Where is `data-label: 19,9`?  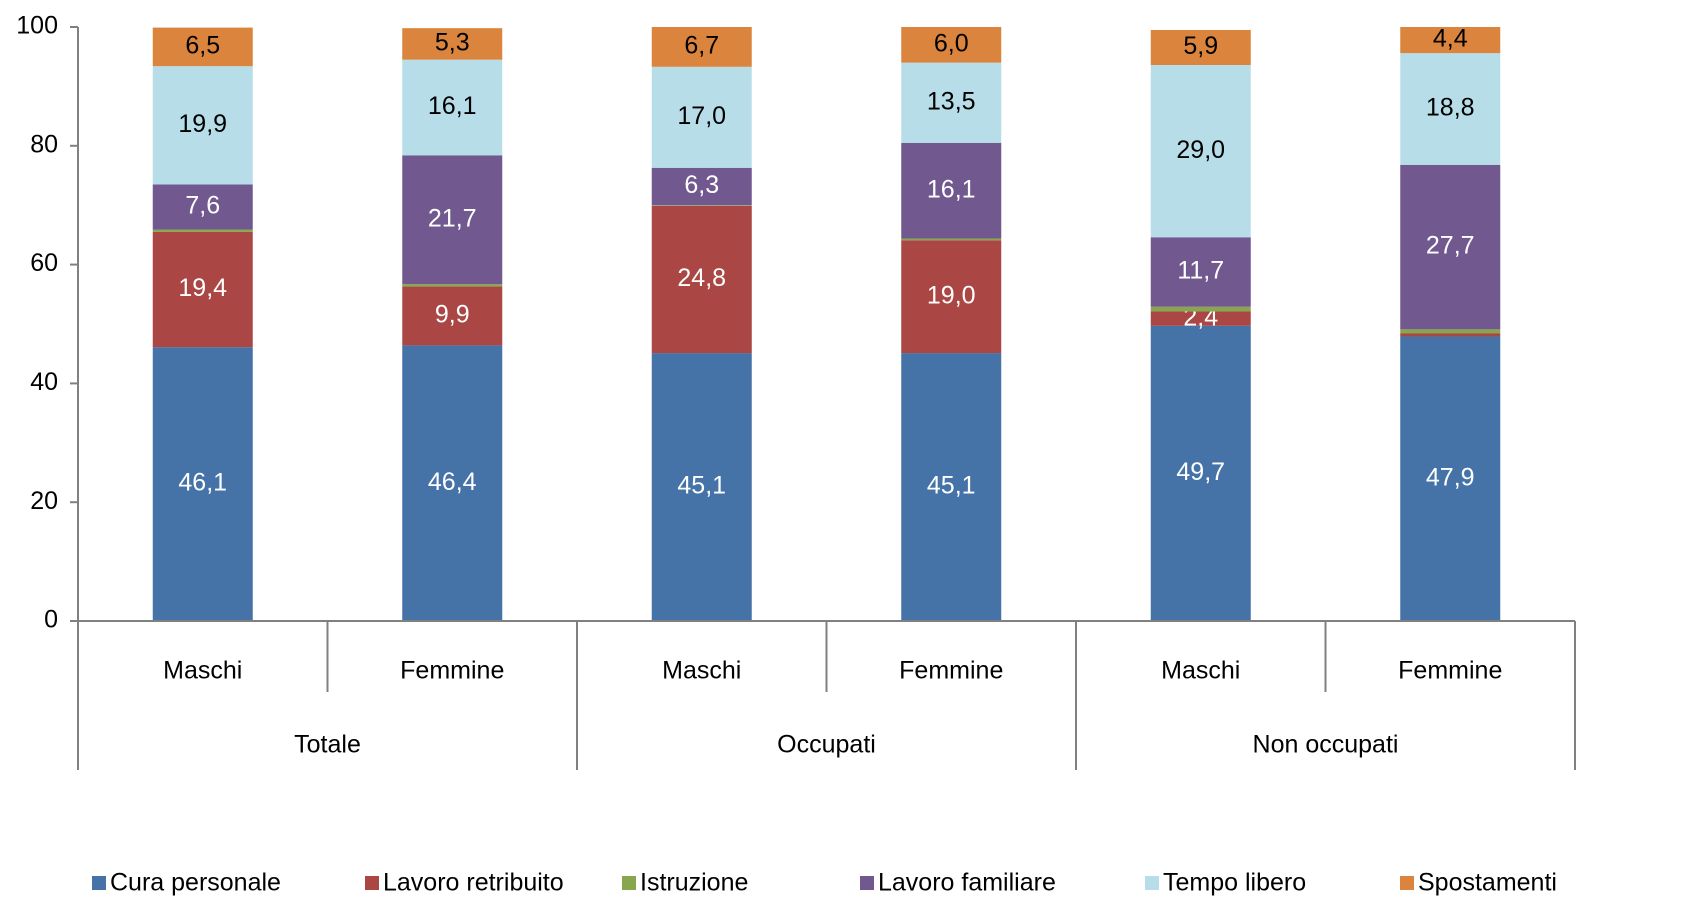 data-label: 19,9 is located at coordinates (202, 124).